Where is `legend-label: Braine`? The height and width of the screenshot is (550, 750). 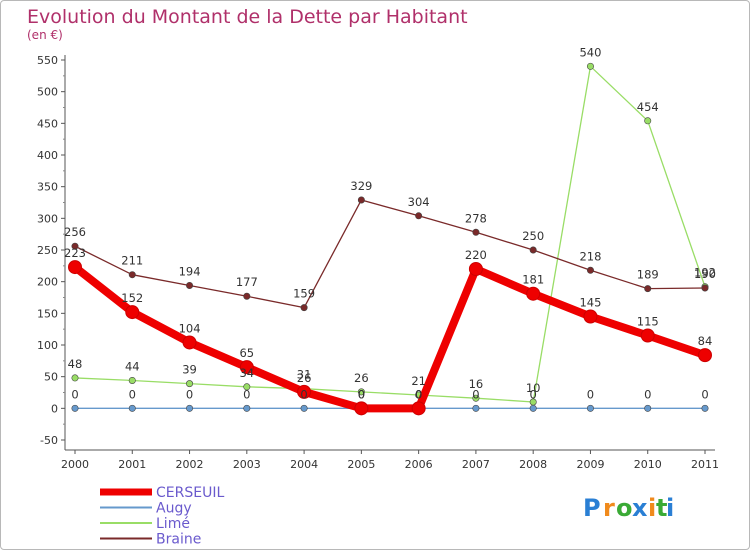
legend-label: Braine is located at coordinates (178, 540).